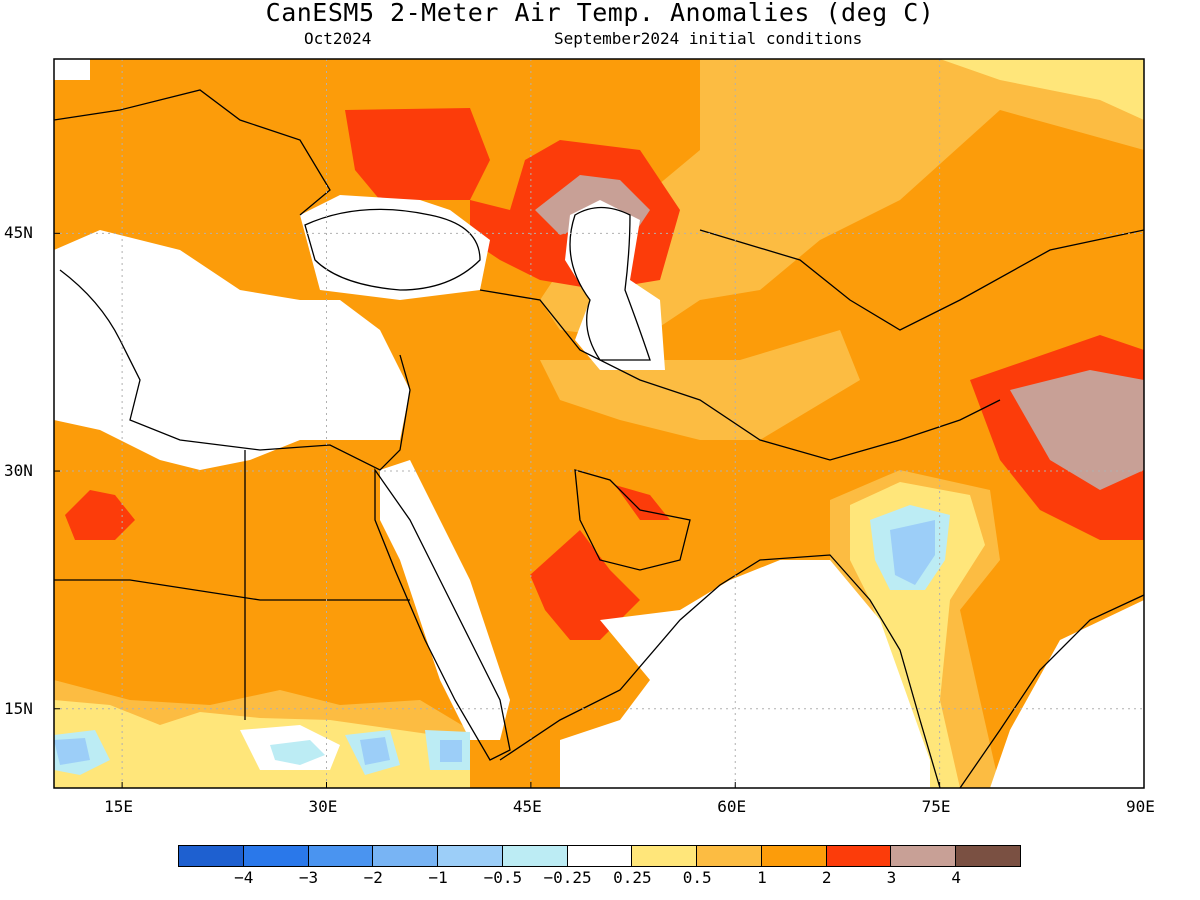  I want to click on field-level-3-4-tibet, so click(1077, 430).